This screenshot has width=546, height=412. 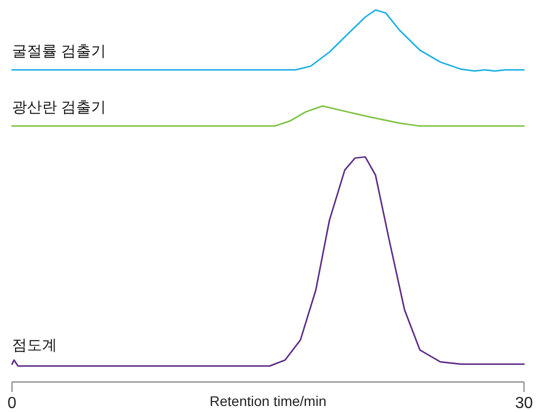 What do you see at coordinates (268, 401) in the screenshot?
I see `x-axis-title: Retention time/min` at bounding box center [268, 401].